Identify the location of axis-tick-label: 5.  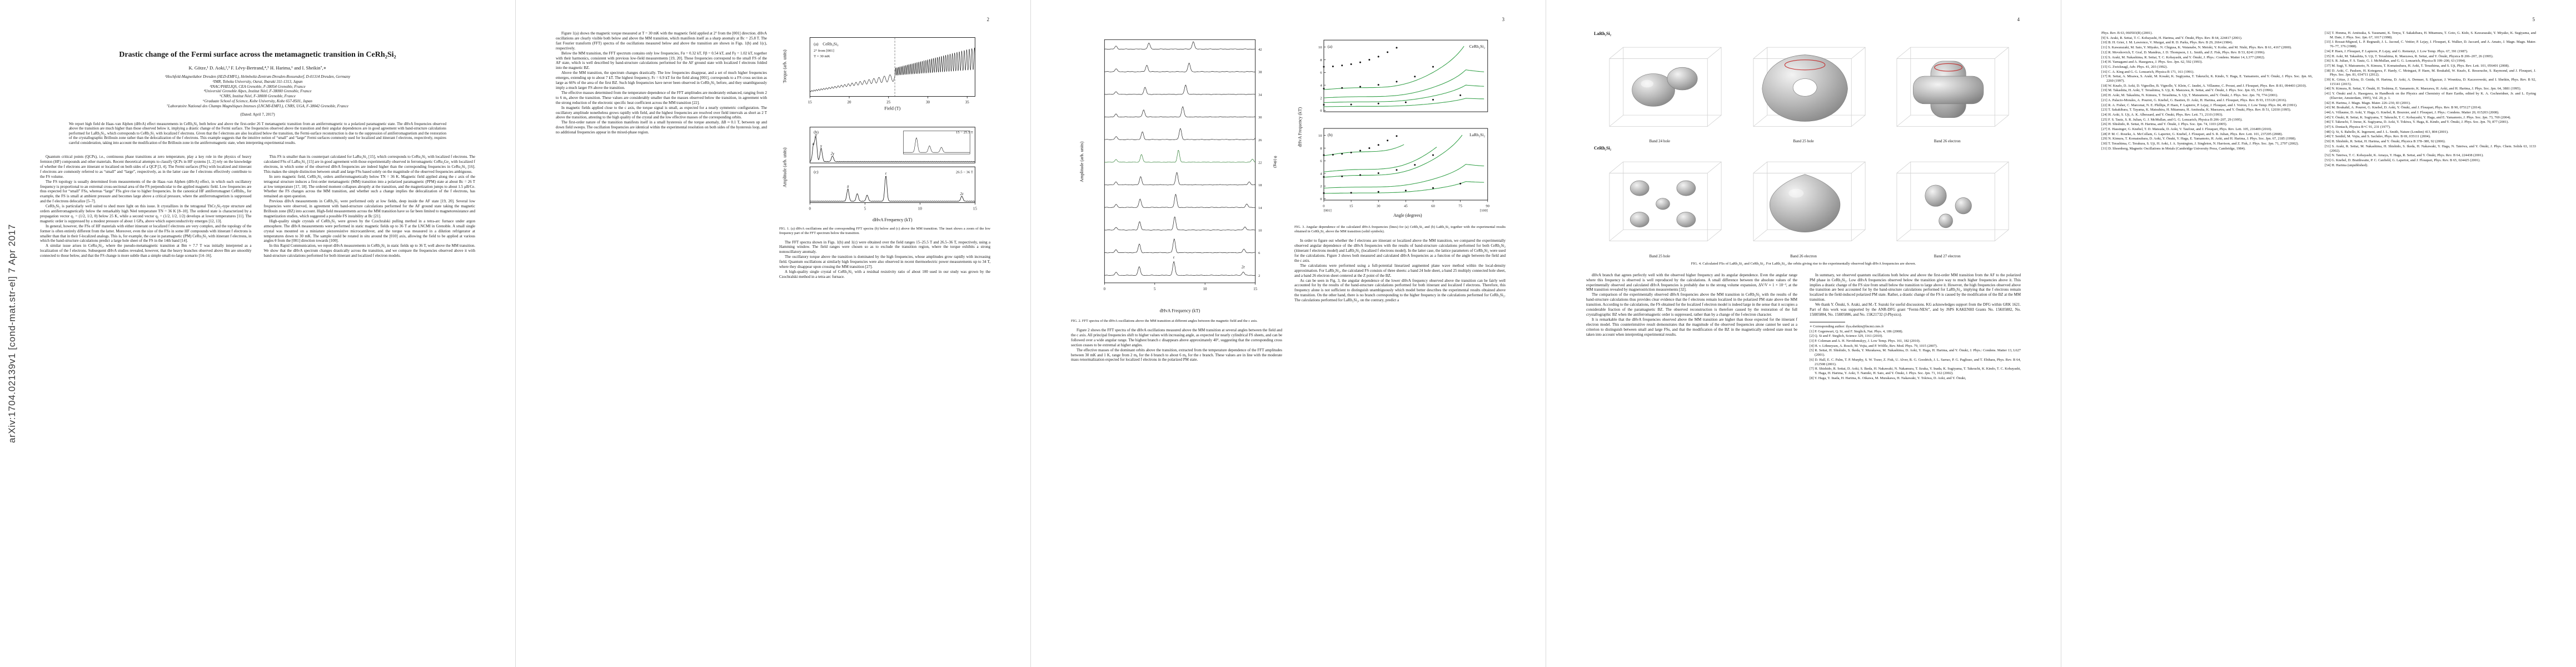
(1155, 289).